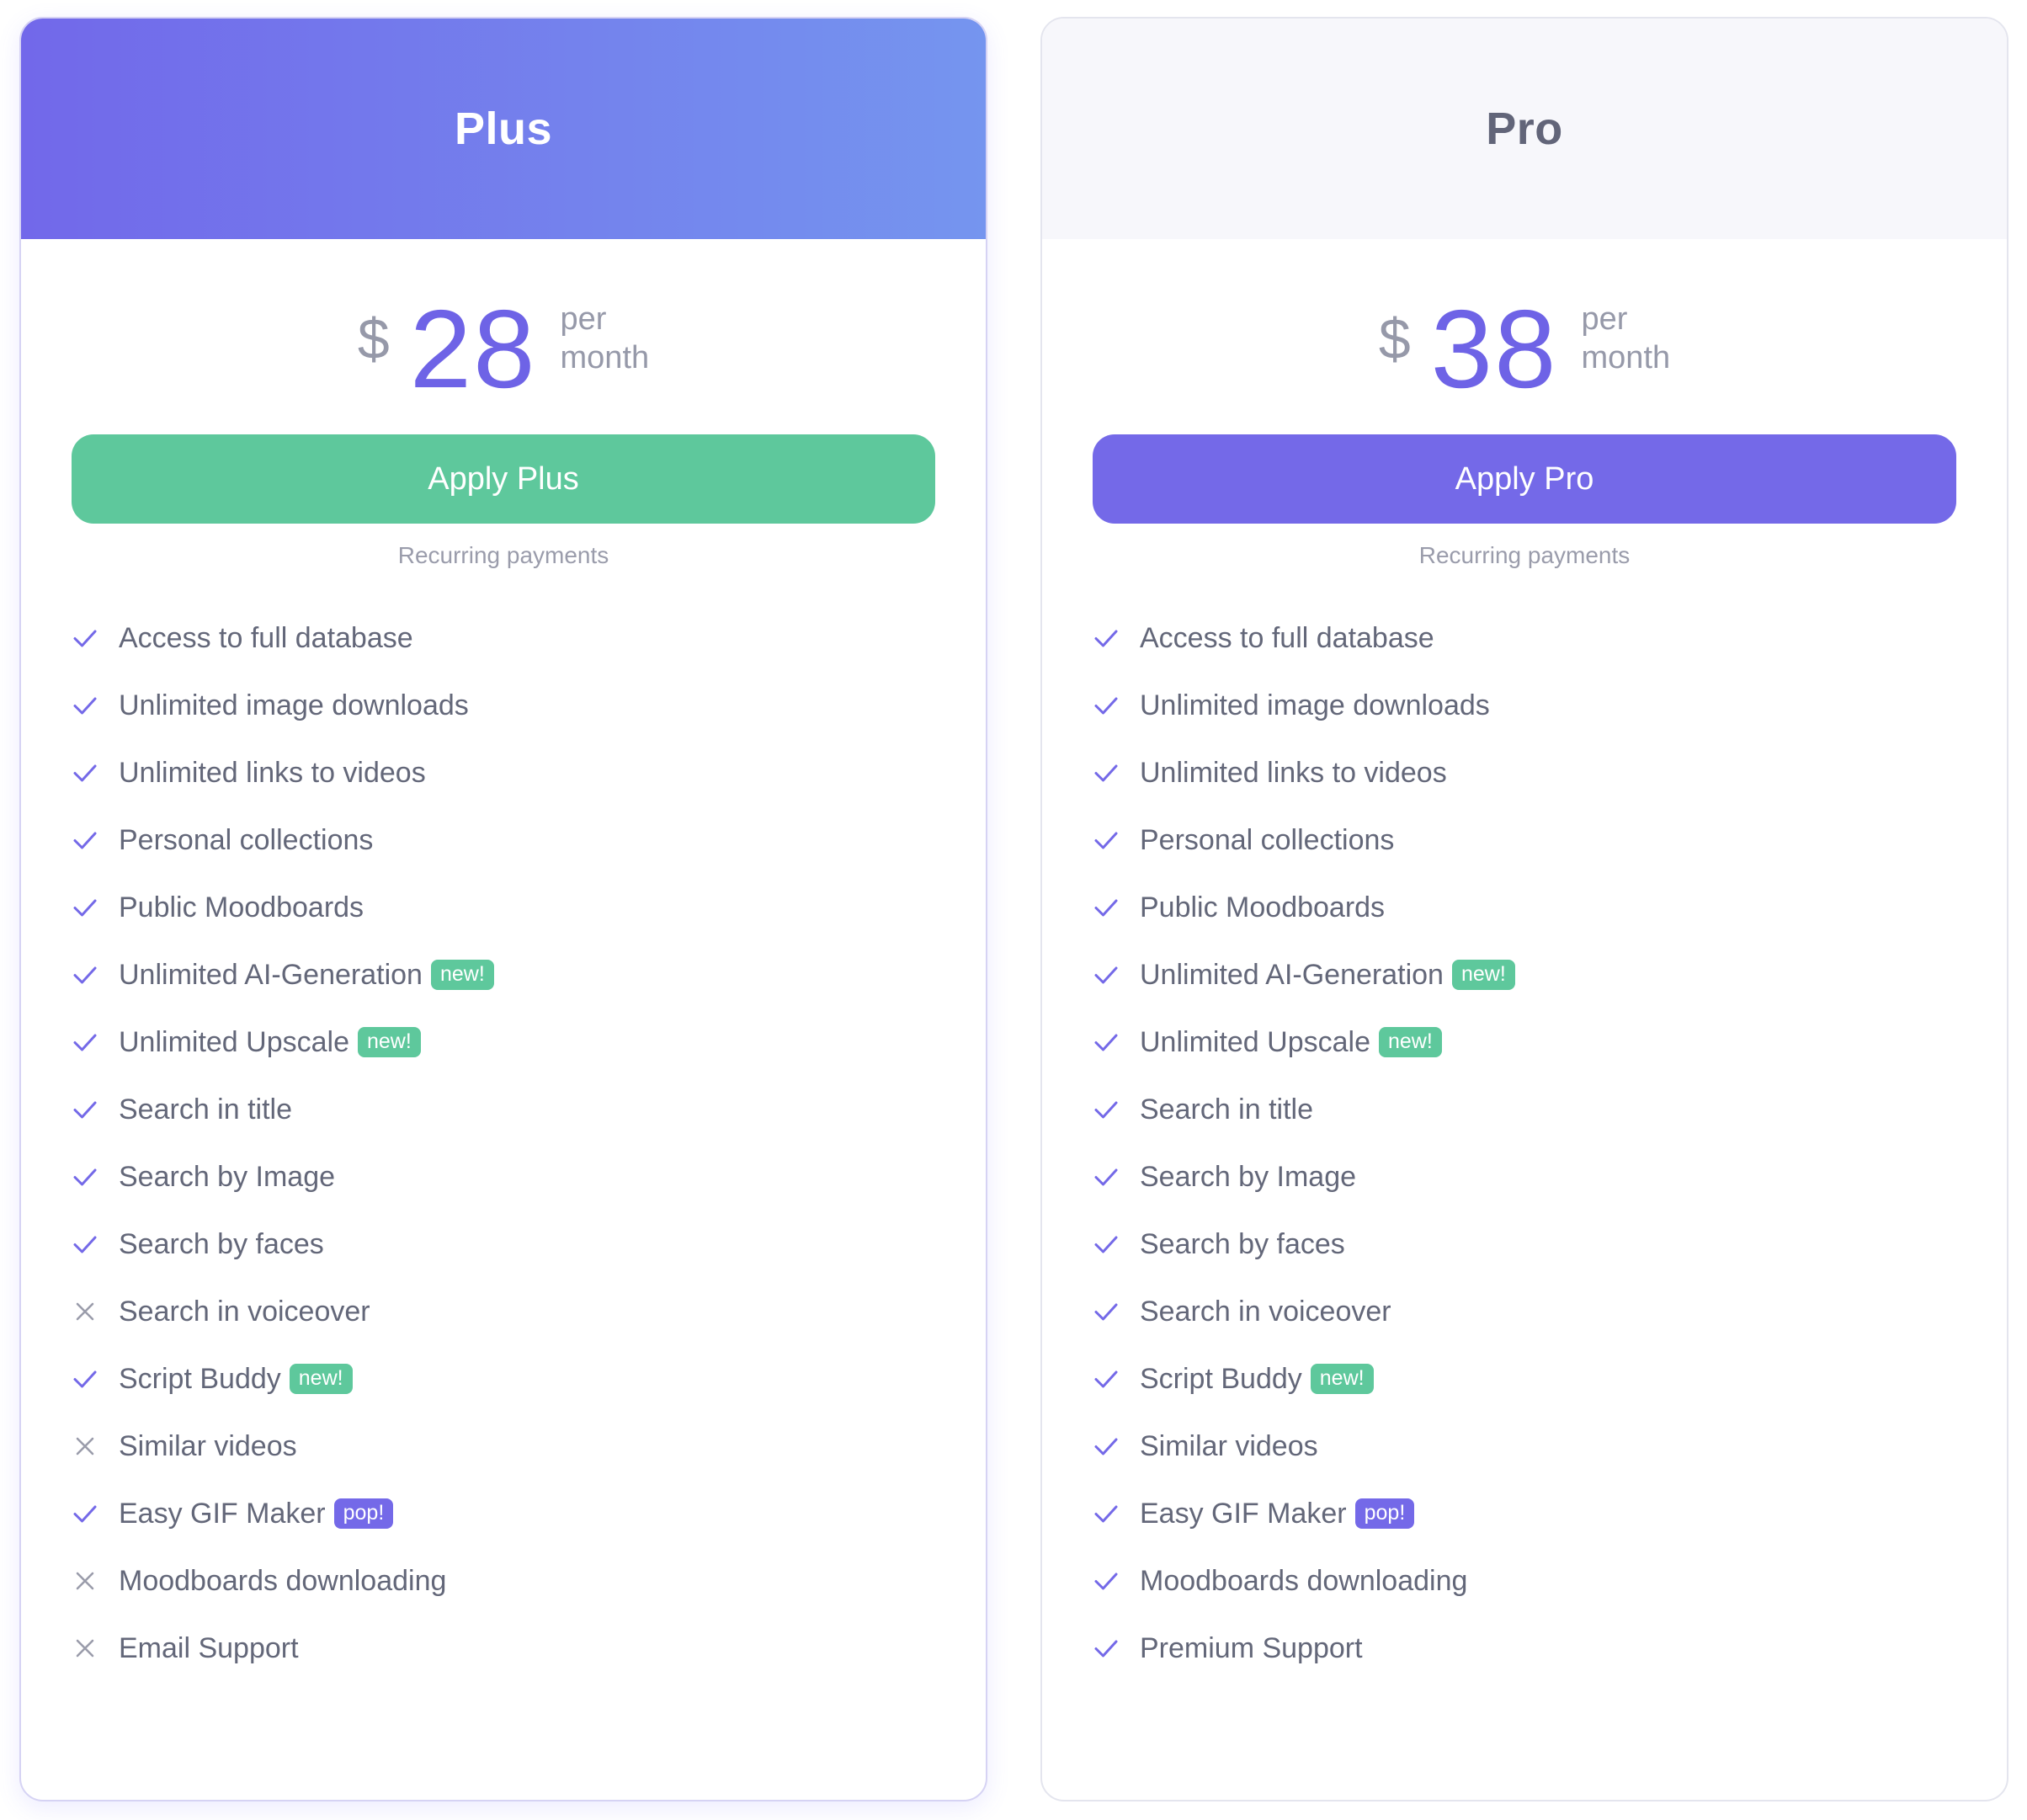 The image size is (2027, 1820). Describe the element at coordinates (1255, 1041) in the screenshot. I see `feature-label: Unlimited Upscale` at that location.